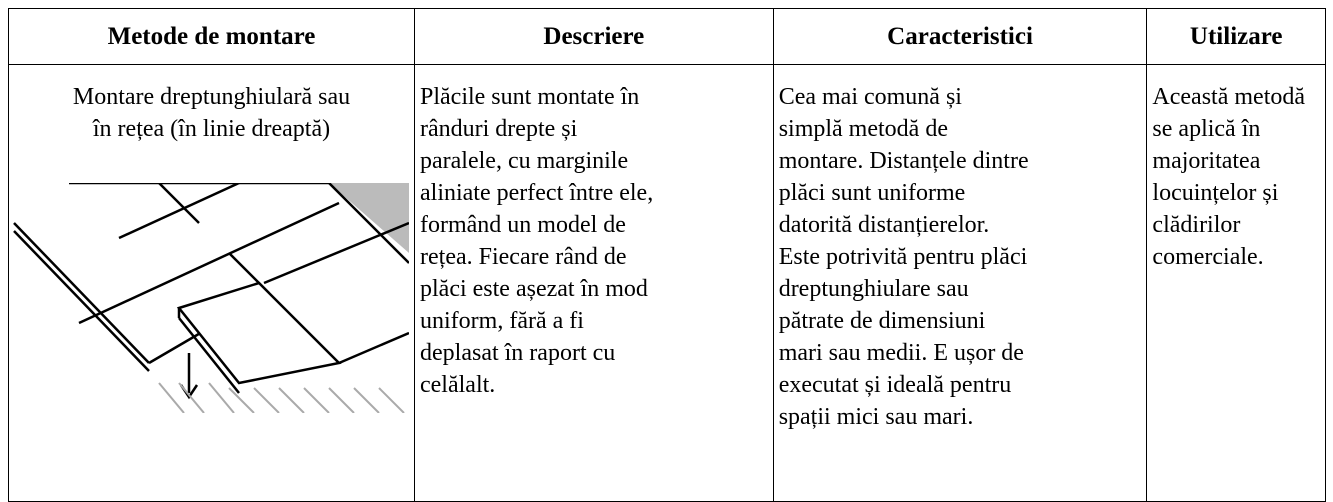 This screenshot has height=502, width=1333. Describe the element at coordinates (518, 353) in the screenshot. I see `cell-text-line: deplasat în raport cu` at that location.